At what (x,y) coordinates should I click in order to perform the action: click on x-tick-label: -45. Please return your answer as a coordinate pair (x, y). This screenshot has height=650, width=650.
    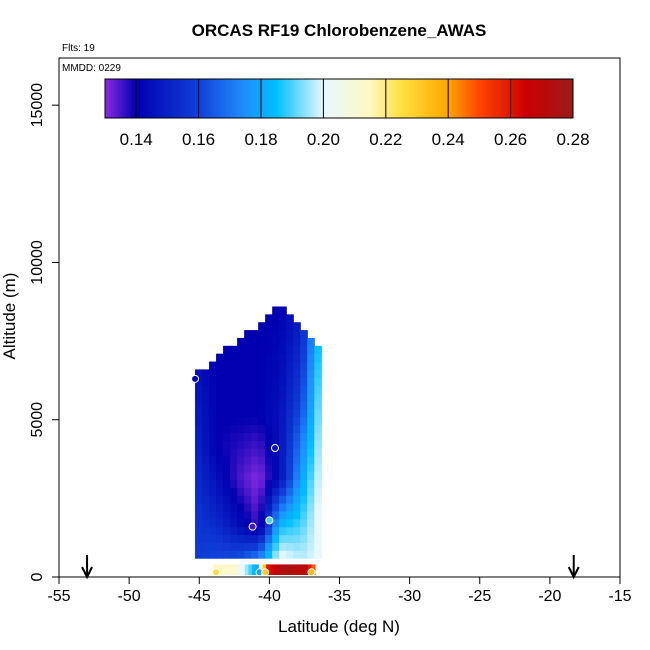
    Looking at the image, I should click on (199, 596).